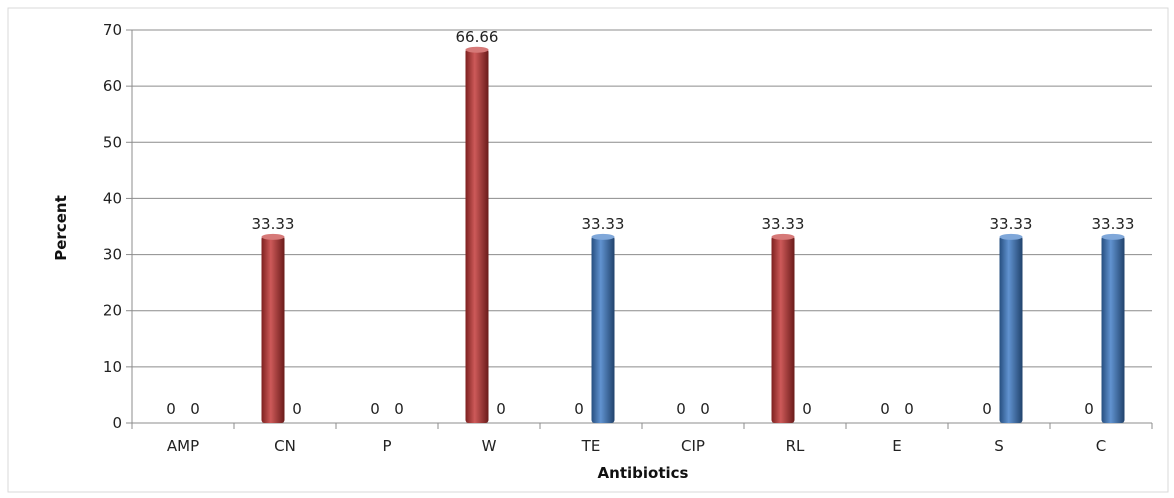  Describe the element at coordinates (112, 142) in the screenshot. I see `y-tick-label: 50` at that location.